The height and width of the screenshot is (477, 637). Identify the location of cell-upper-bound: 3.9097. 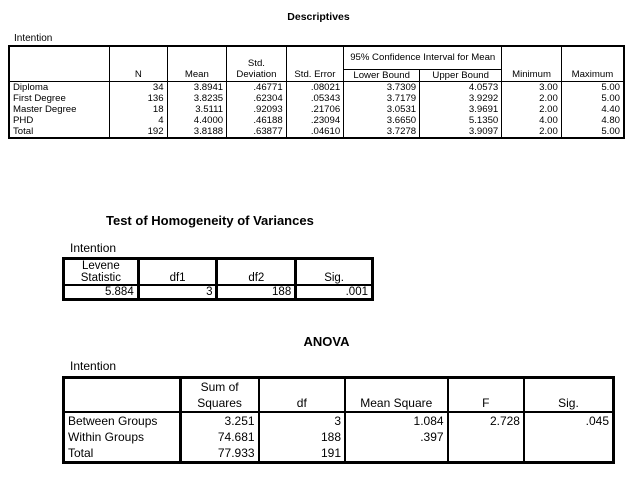
(460, 131).